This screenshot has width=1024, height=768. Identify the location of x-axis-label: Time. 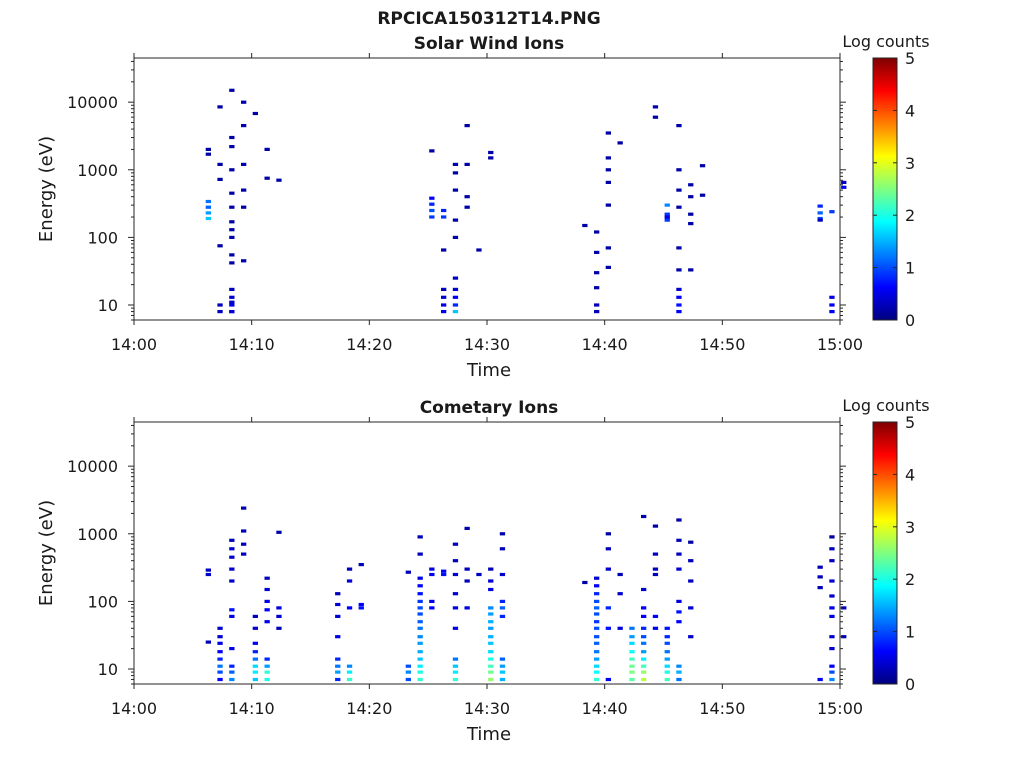
(488, 370).